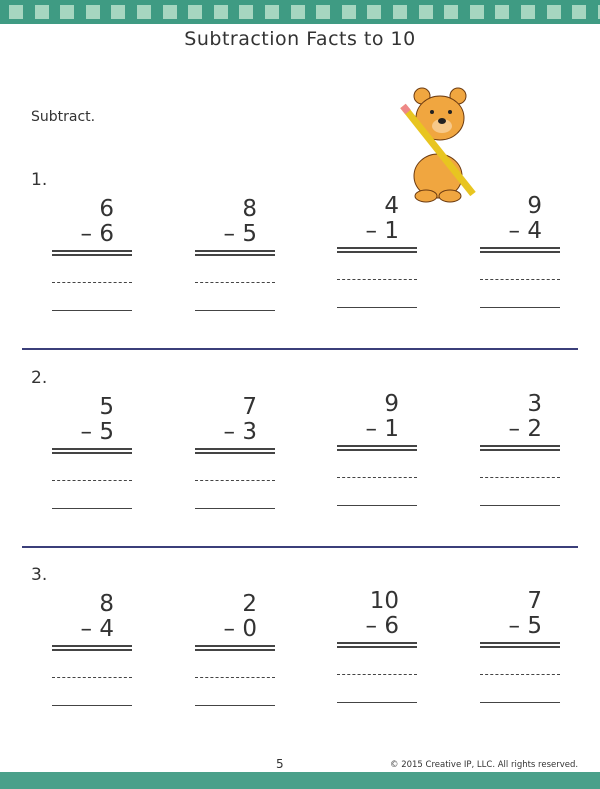  I want to click on section-divider, so click(300, 349).